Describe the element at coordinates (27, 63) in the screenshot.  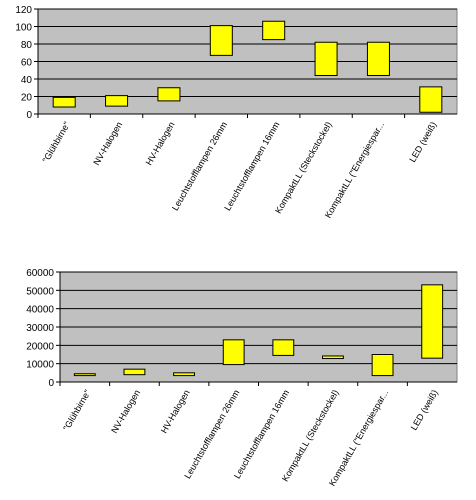
I see `y-tick-label: 60` at that location.